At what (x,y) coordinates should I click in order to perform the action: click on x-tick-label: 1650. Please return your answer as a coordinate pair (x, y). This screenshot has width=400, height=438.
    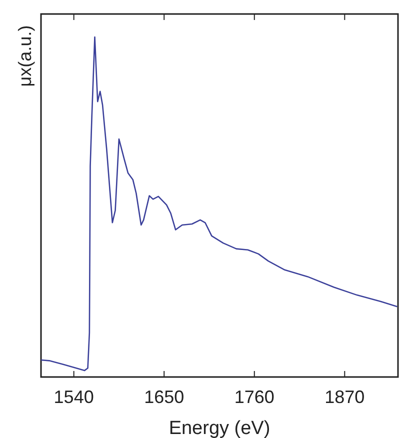
    Looking at the image, I should click on (164, 397).